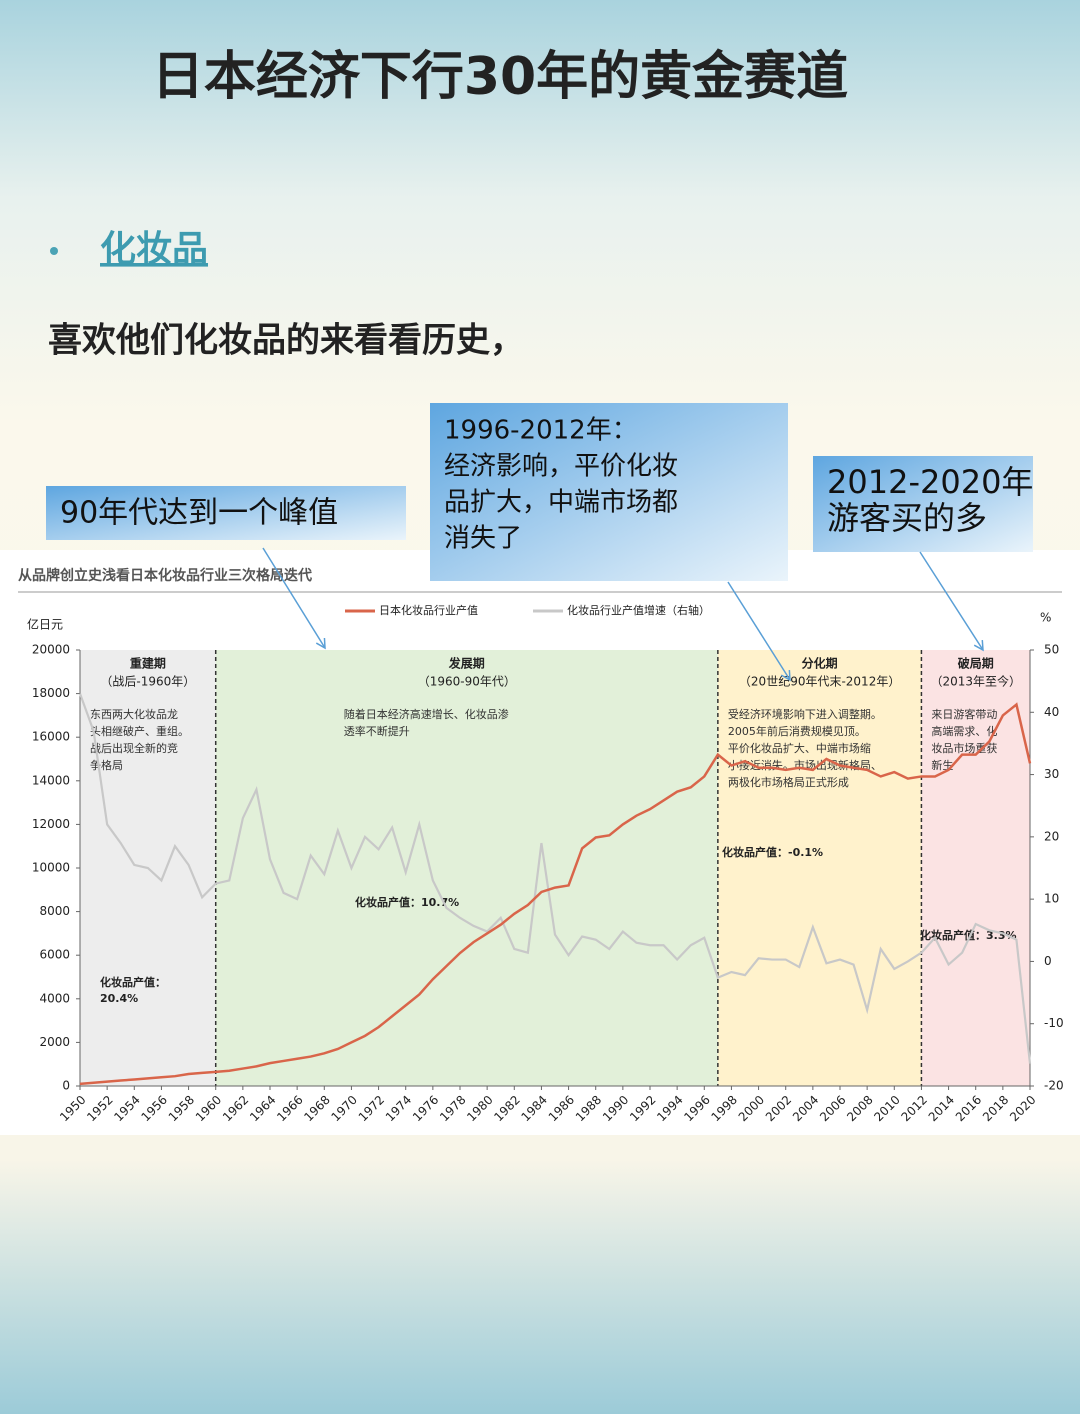  Describe the element at coordinates (1051, 774) in the screenshot. I see `y2-tick-label: 30` at that location.